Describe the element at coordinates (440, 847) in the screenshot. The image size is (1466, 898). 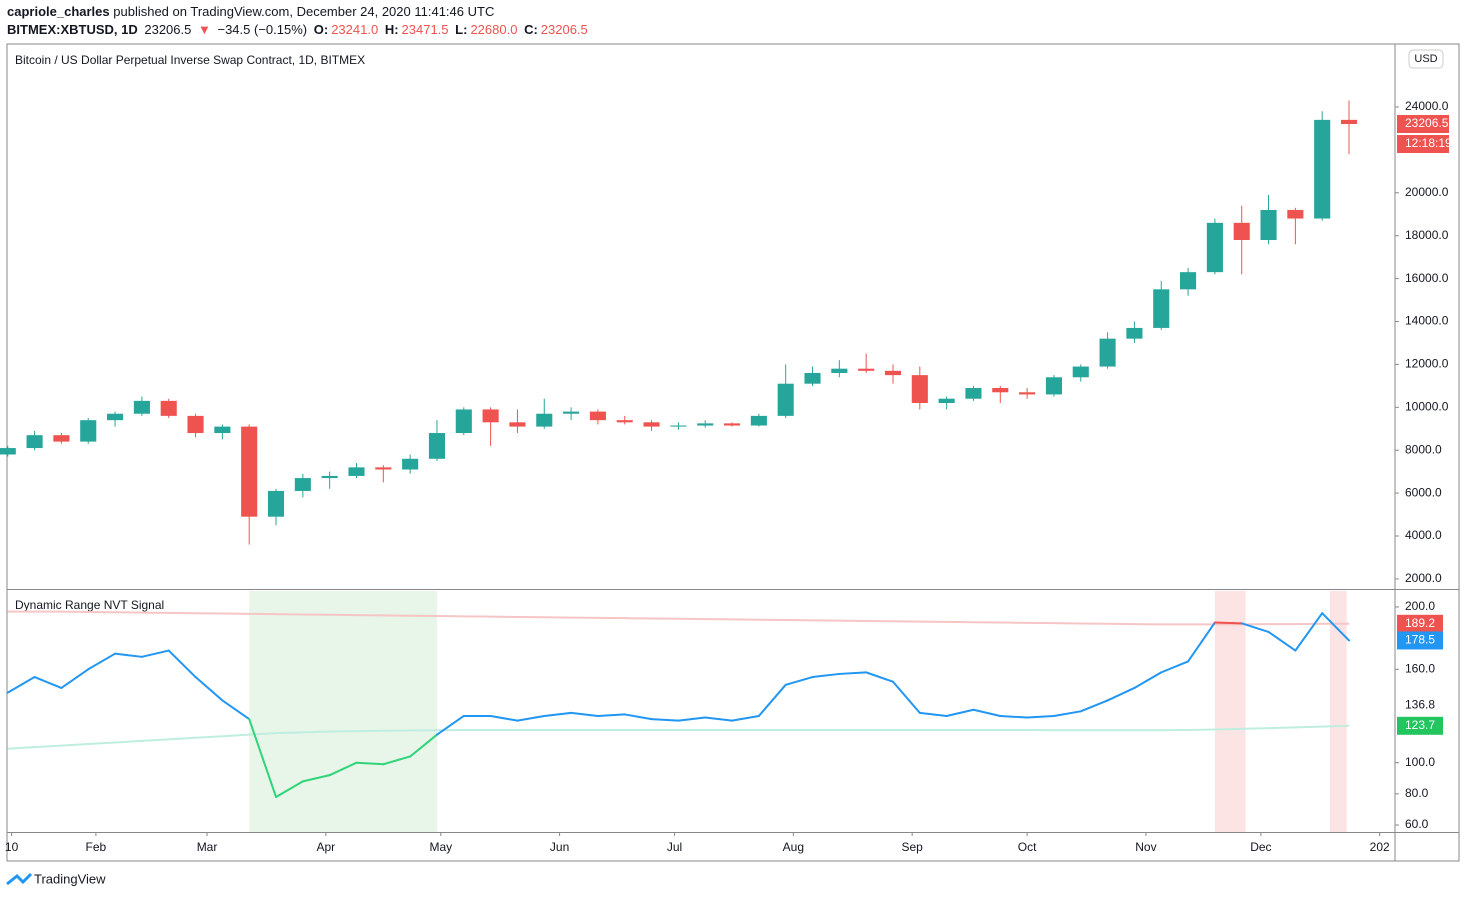
I see `x-tick-label: May` at that location.